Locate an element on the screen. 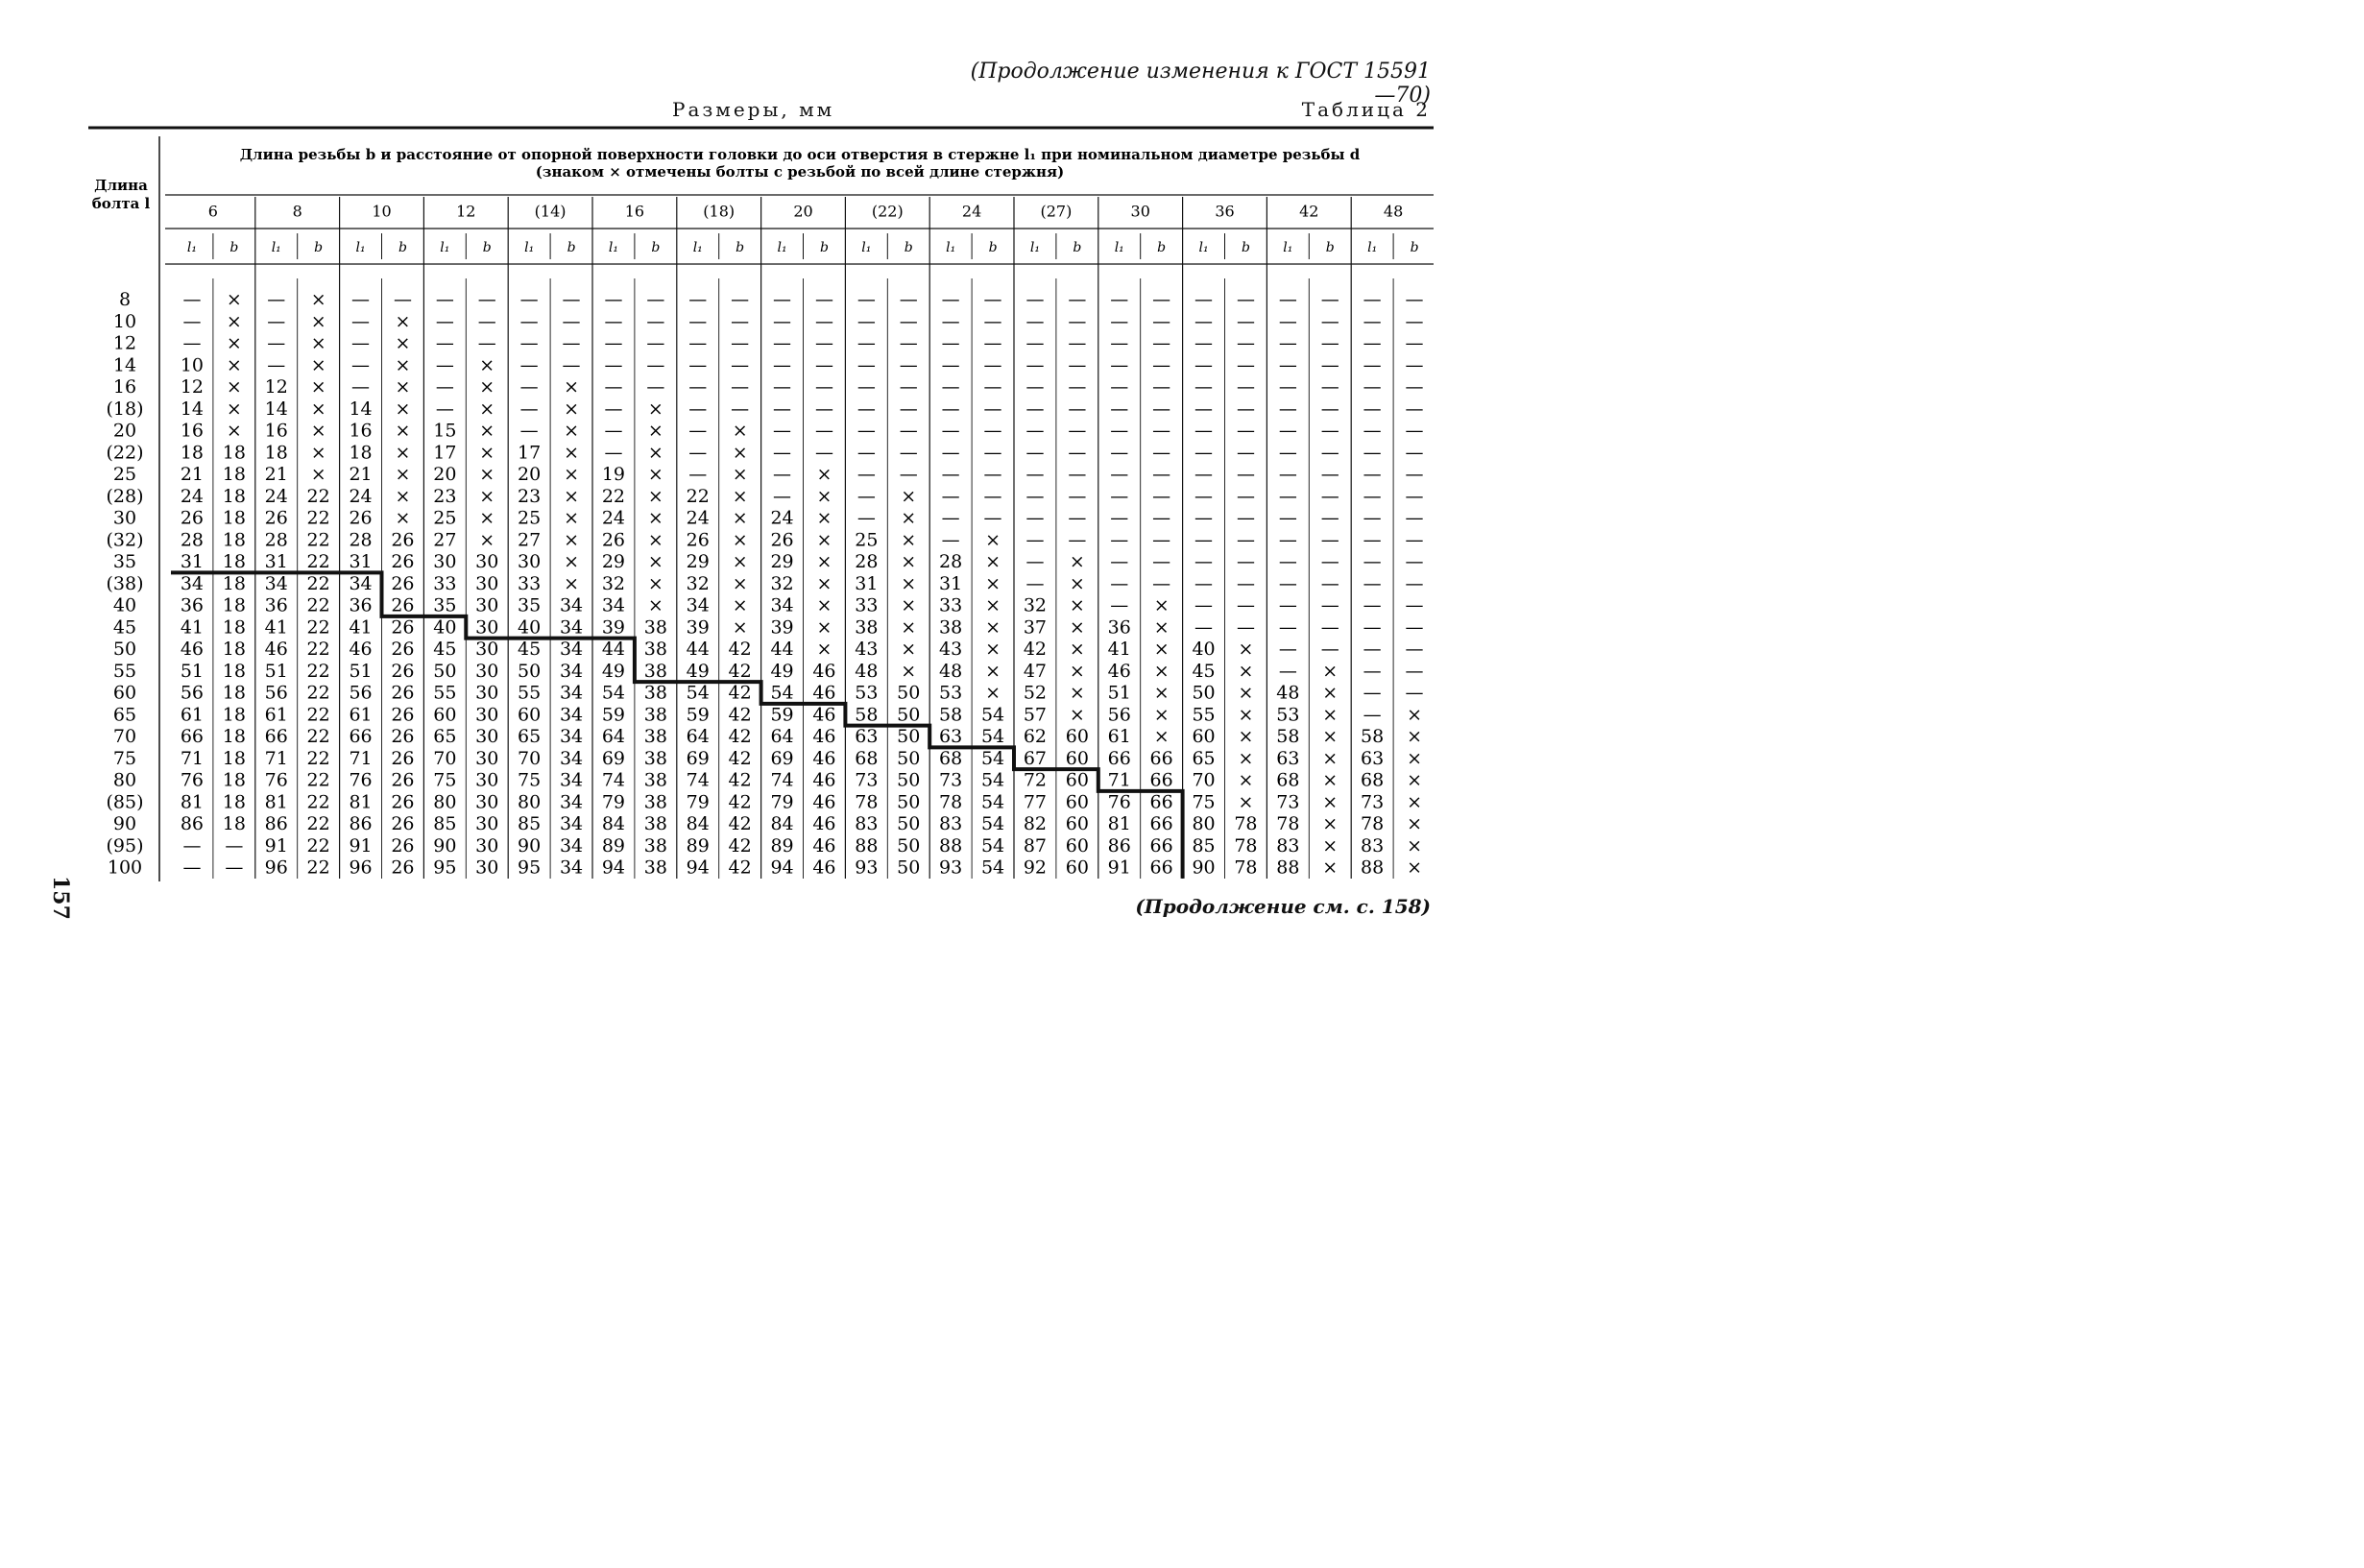 The image size is (2364, 1568). table-cell: 65 is located at coordinates (444, 736).